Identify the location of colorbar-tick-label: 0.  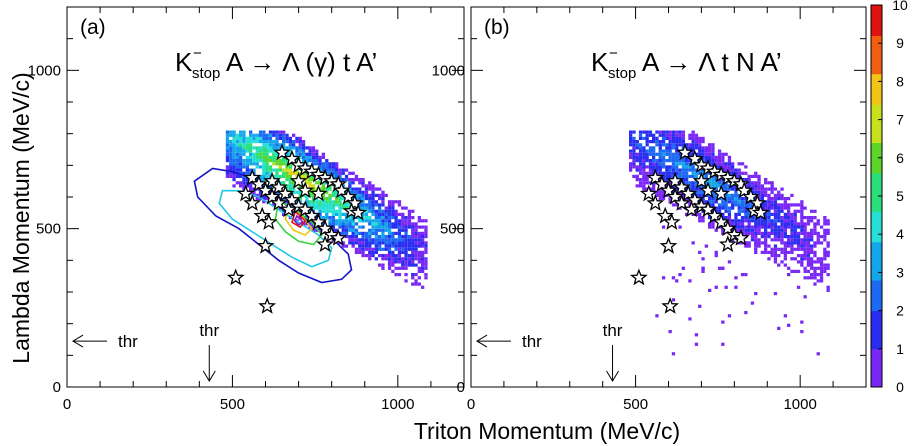
(900, 387).